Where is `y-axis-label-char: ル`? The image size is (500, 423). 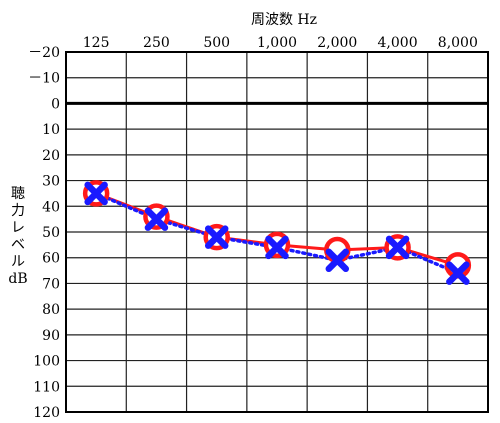
y-axis-label-char: ル is located at coordinates (18, 262).